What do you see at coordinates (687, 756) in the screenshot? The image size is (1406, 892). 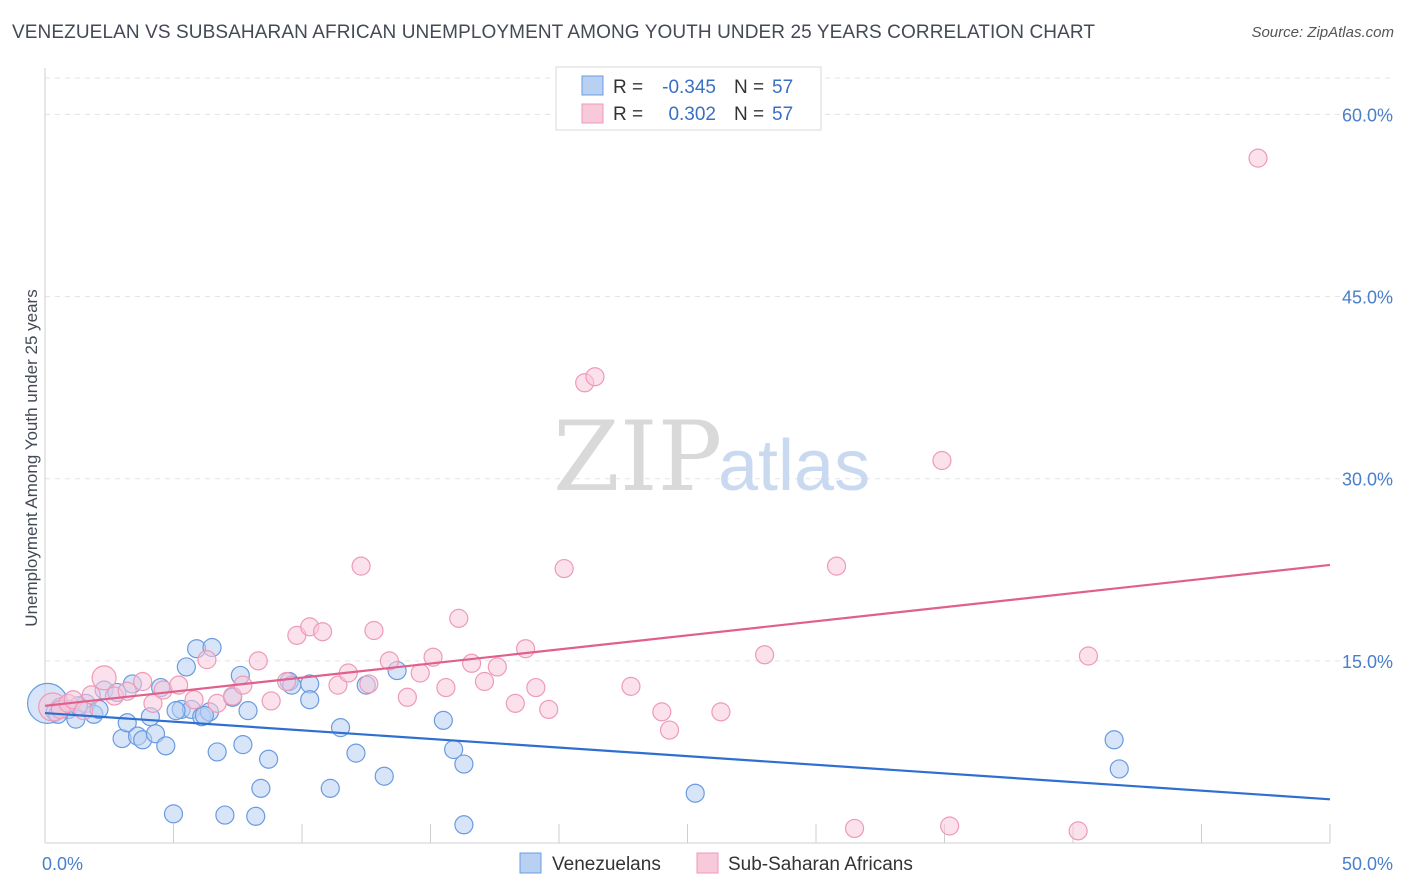 I see `venezuelans-trend-line` at bounding box center [687, 756].